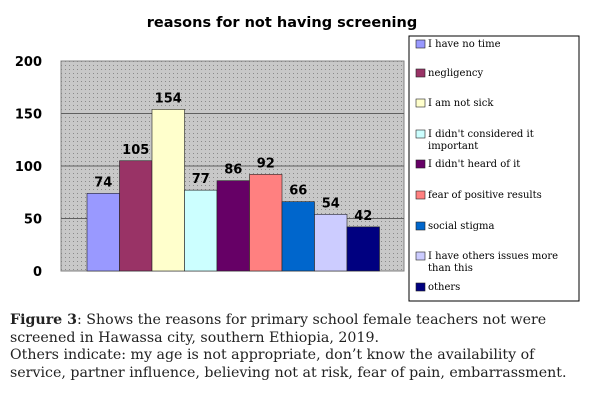  What do you see at coordinates (233, 170) in the screenshot?
I see `data-label: 86` at bounding box center [233, 170].